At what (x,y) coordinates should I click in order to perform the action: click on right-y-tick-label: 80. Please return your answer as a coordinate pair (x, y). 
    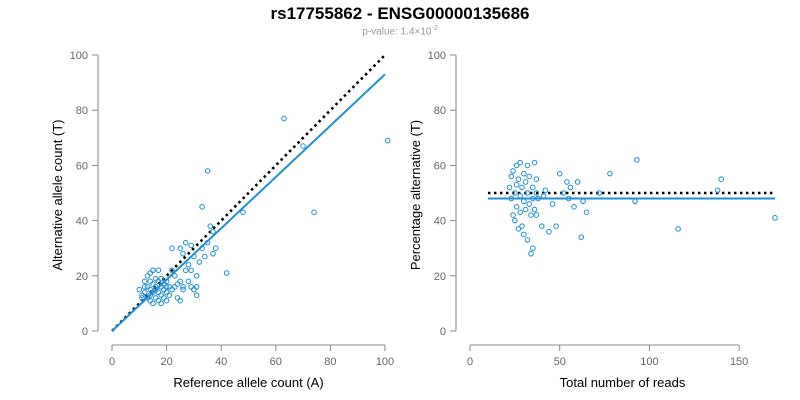
    Looking at the image, I should click on (440, 111).